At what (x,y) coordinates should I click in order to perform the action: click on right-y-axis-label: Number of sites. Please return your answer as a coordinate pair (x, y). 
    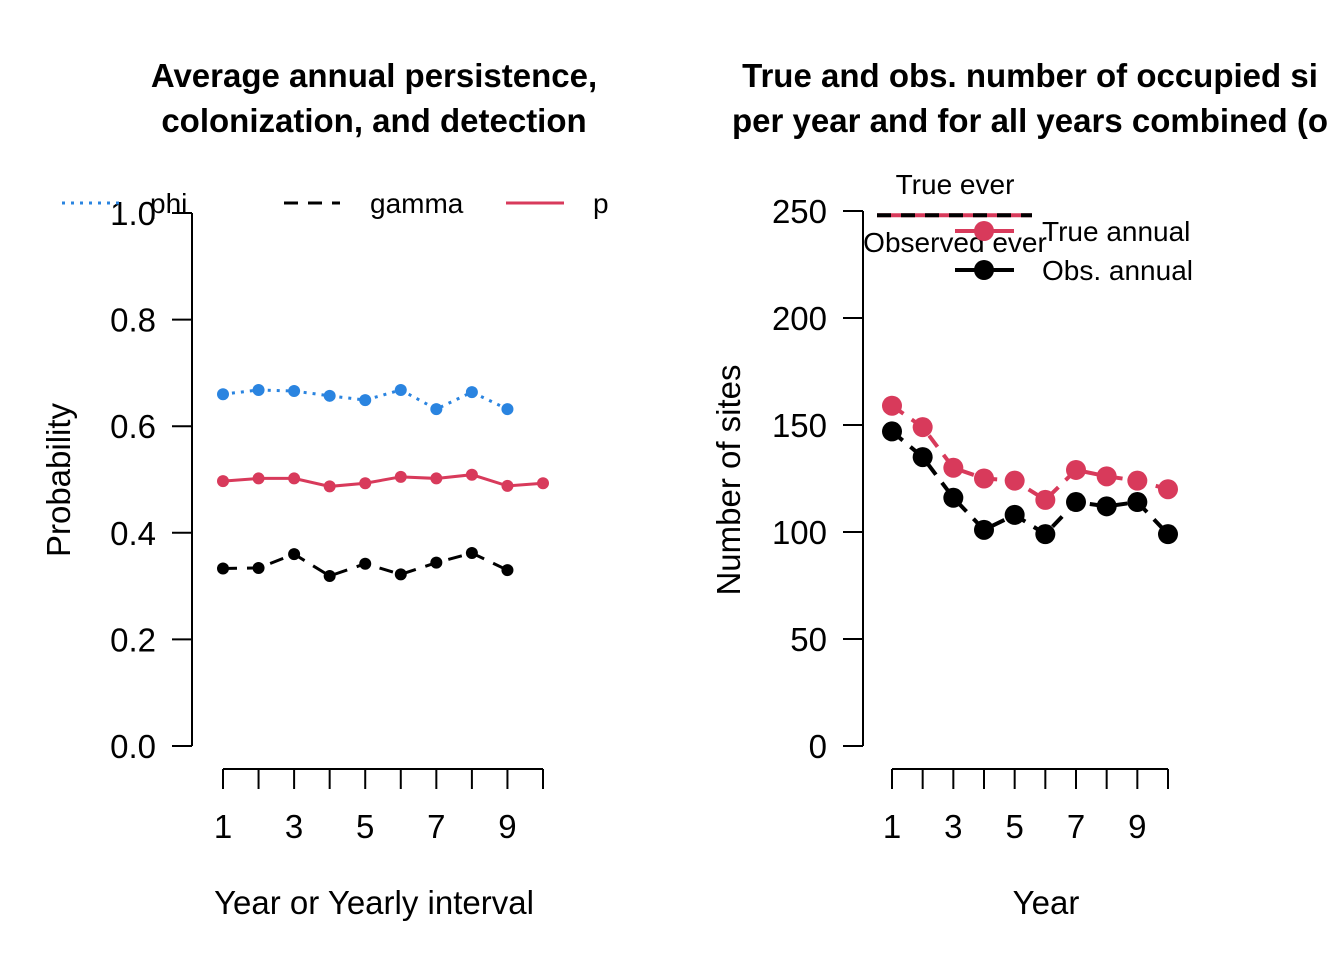
    Looking at the image, I should click on (728, 479).